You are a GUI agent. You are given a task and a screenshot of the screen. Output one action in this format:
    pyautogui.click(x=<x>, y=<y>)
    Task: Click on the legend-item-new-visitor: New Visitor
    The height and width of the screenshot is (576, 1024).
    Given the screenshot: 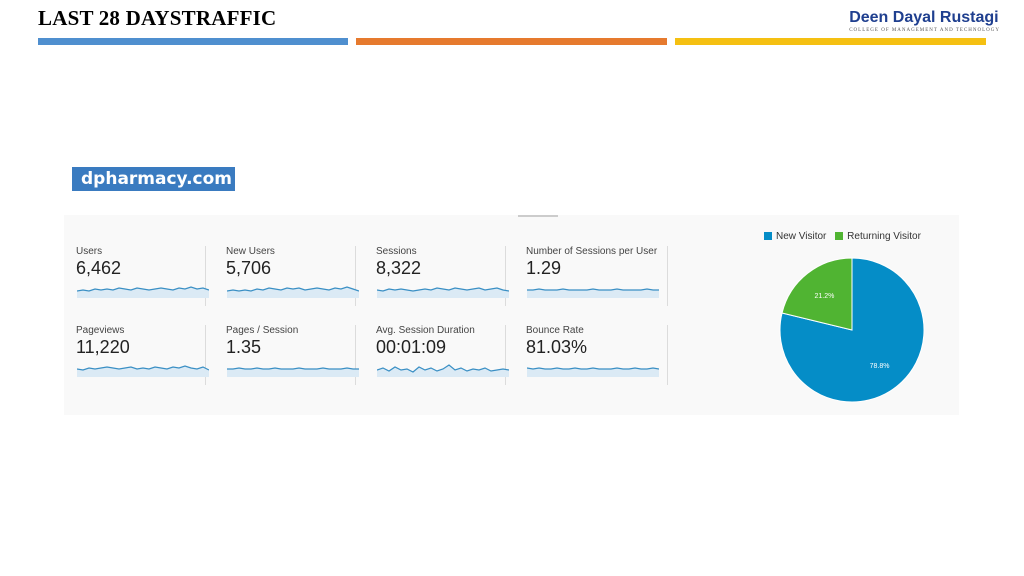 What is the action you would take?
    pyautogui.click(x=795, y=236)
    